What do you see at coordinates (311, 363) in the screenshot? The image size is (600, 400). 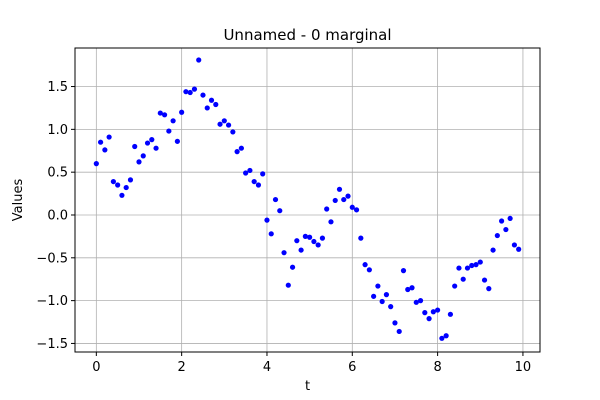 I see `x-axis: 0 2 4 6 8 10` at bounding box center [311, 363].